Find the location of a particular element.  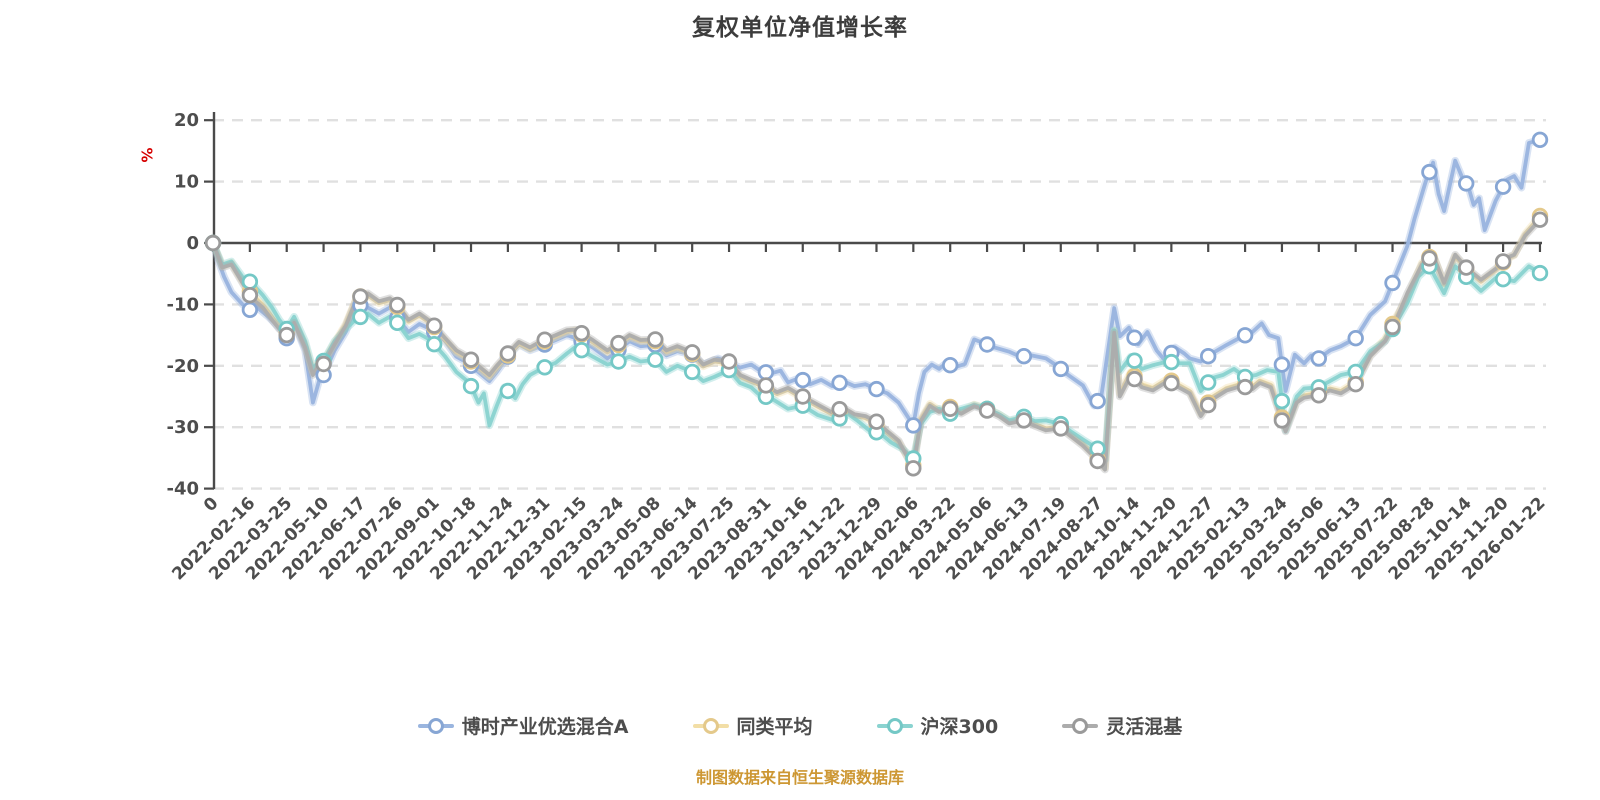

x-axis is located at coordinates (876, 246).